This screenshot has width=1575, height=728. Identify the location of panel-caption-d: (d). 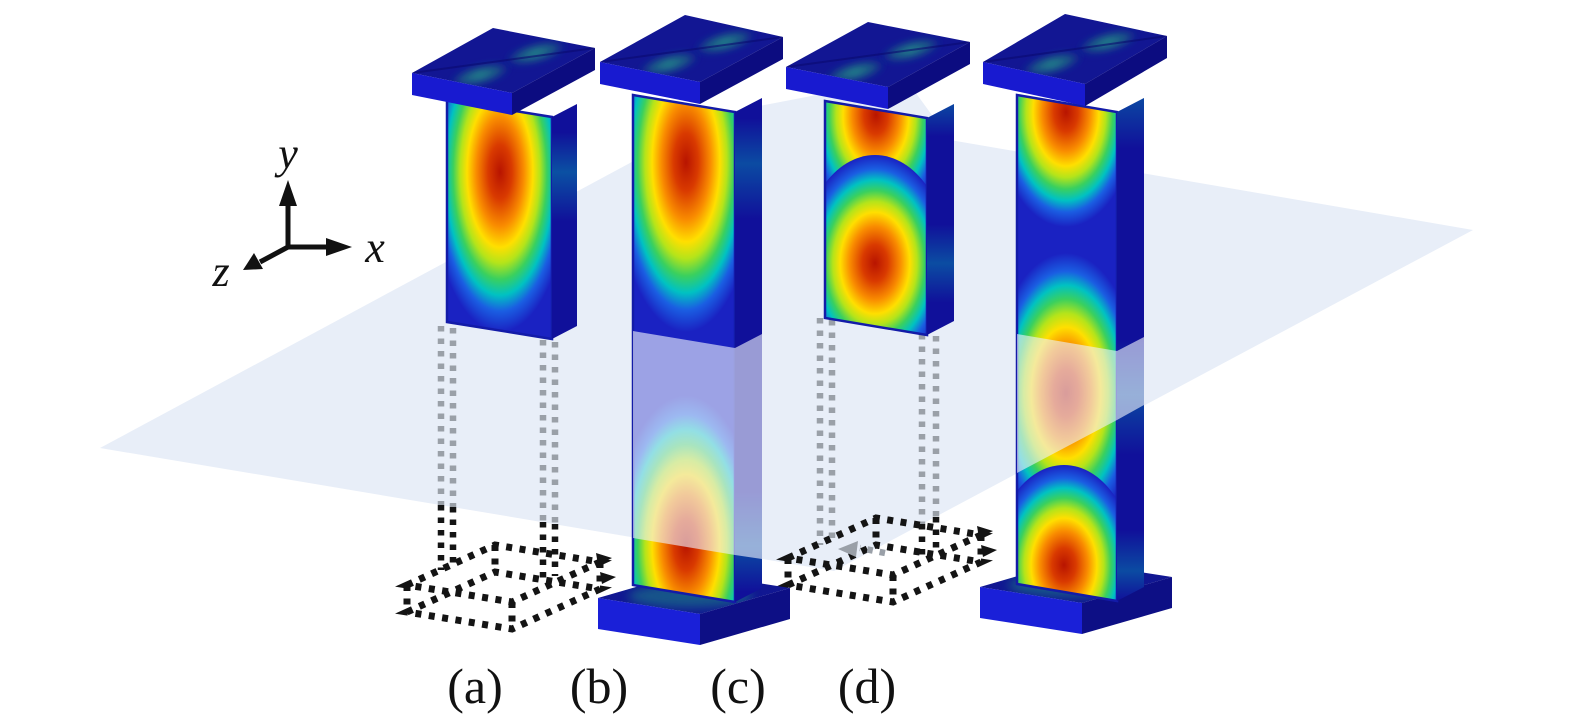
(867, 686).